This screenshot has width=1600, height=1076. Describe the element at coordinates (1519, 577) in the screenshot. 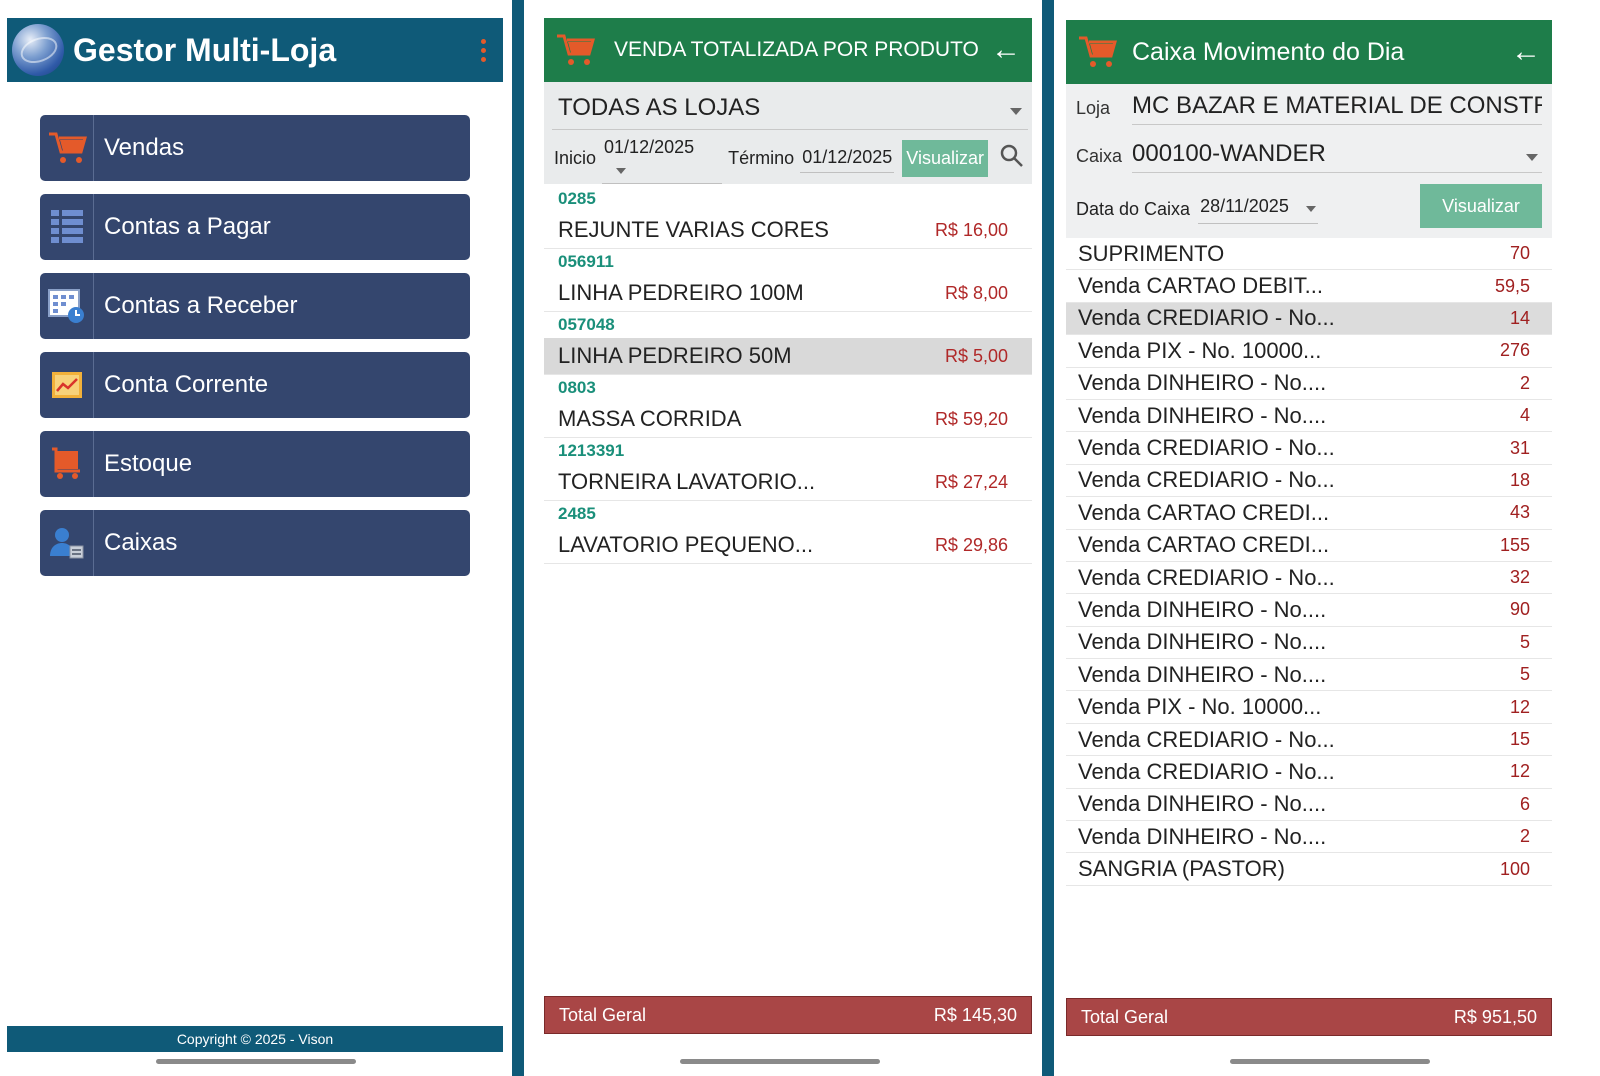

I see `movement-value: 32` at that location.